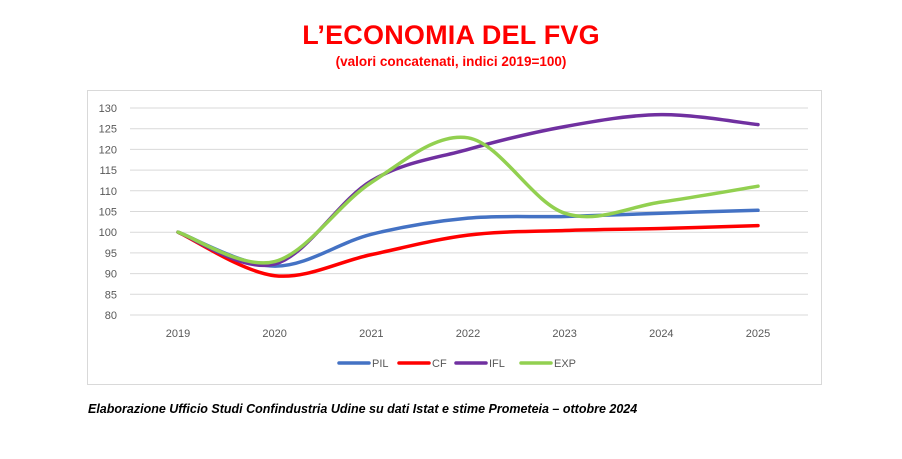  I want to click on chart-subtitle: (valori concatenati, indici 2019=100), so click(451, 61).